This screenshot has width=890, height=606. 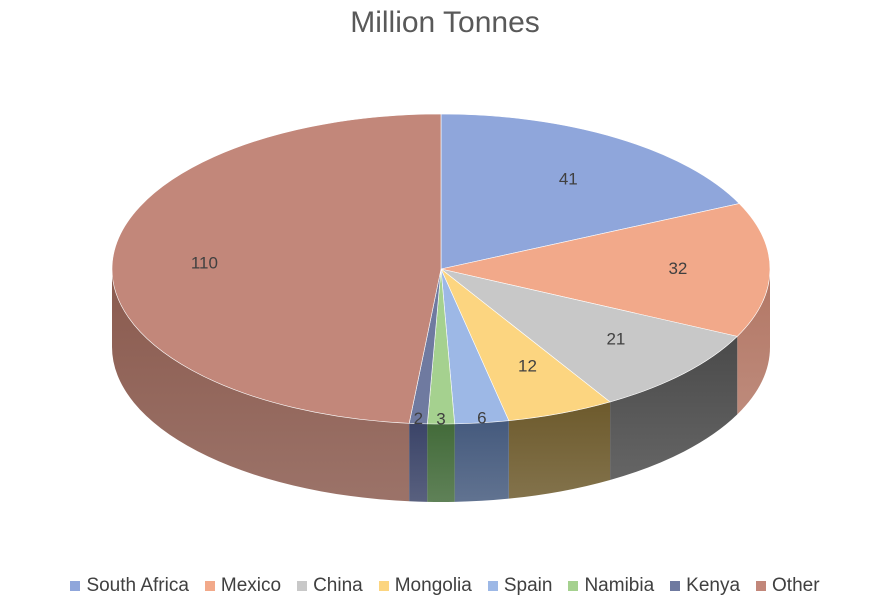 I want to click on pie-side-mexico, so click(x=753, y=342).